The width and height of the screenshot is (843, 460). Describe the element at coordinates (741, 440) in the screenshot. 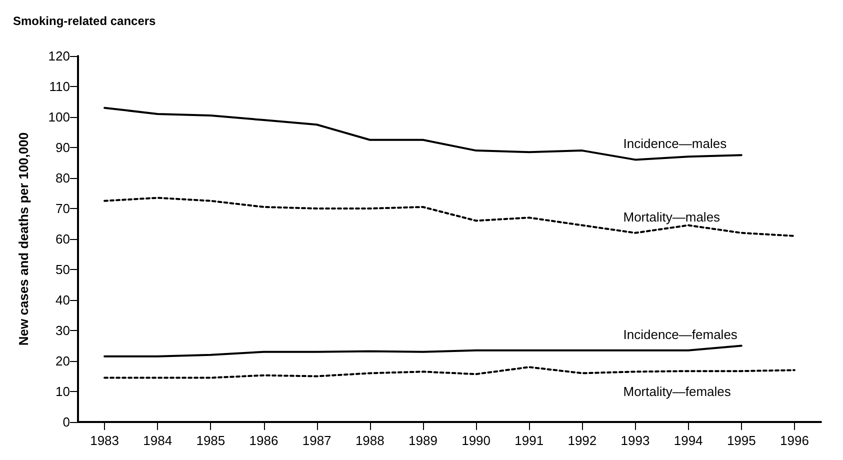

I see `x-tick-label: 1995` at that location.